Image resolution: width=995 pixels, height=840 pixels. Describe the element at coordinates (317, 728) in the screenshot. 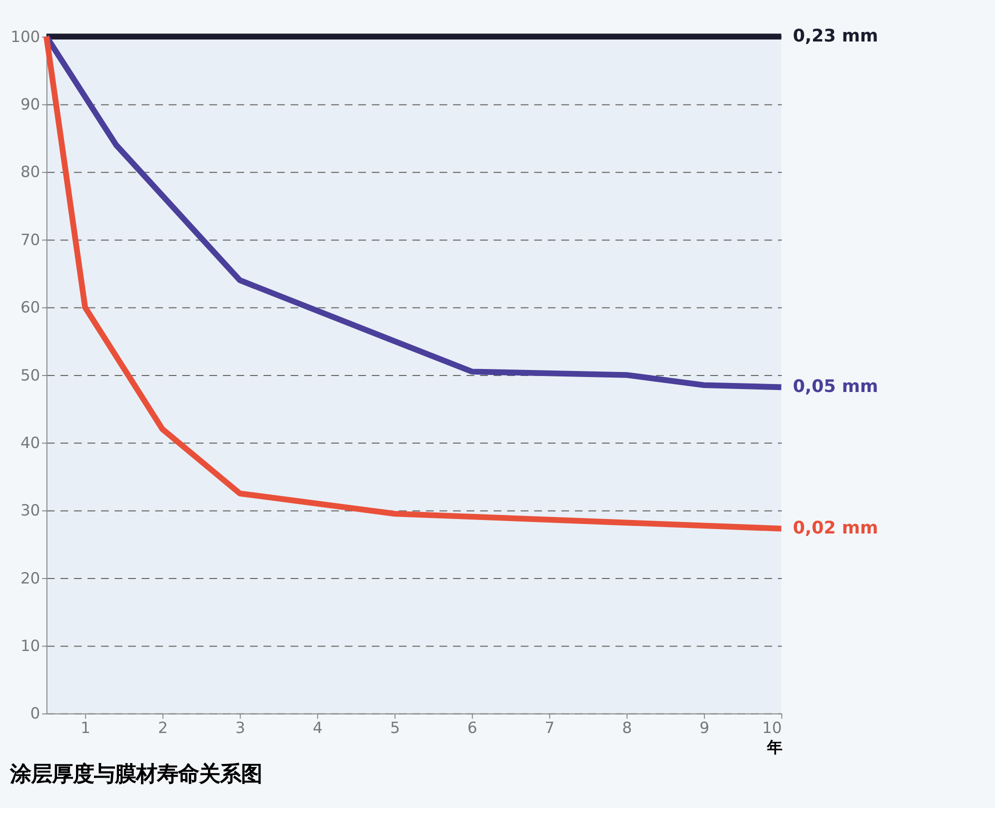

I see `x-tick-label: 4` at that location.